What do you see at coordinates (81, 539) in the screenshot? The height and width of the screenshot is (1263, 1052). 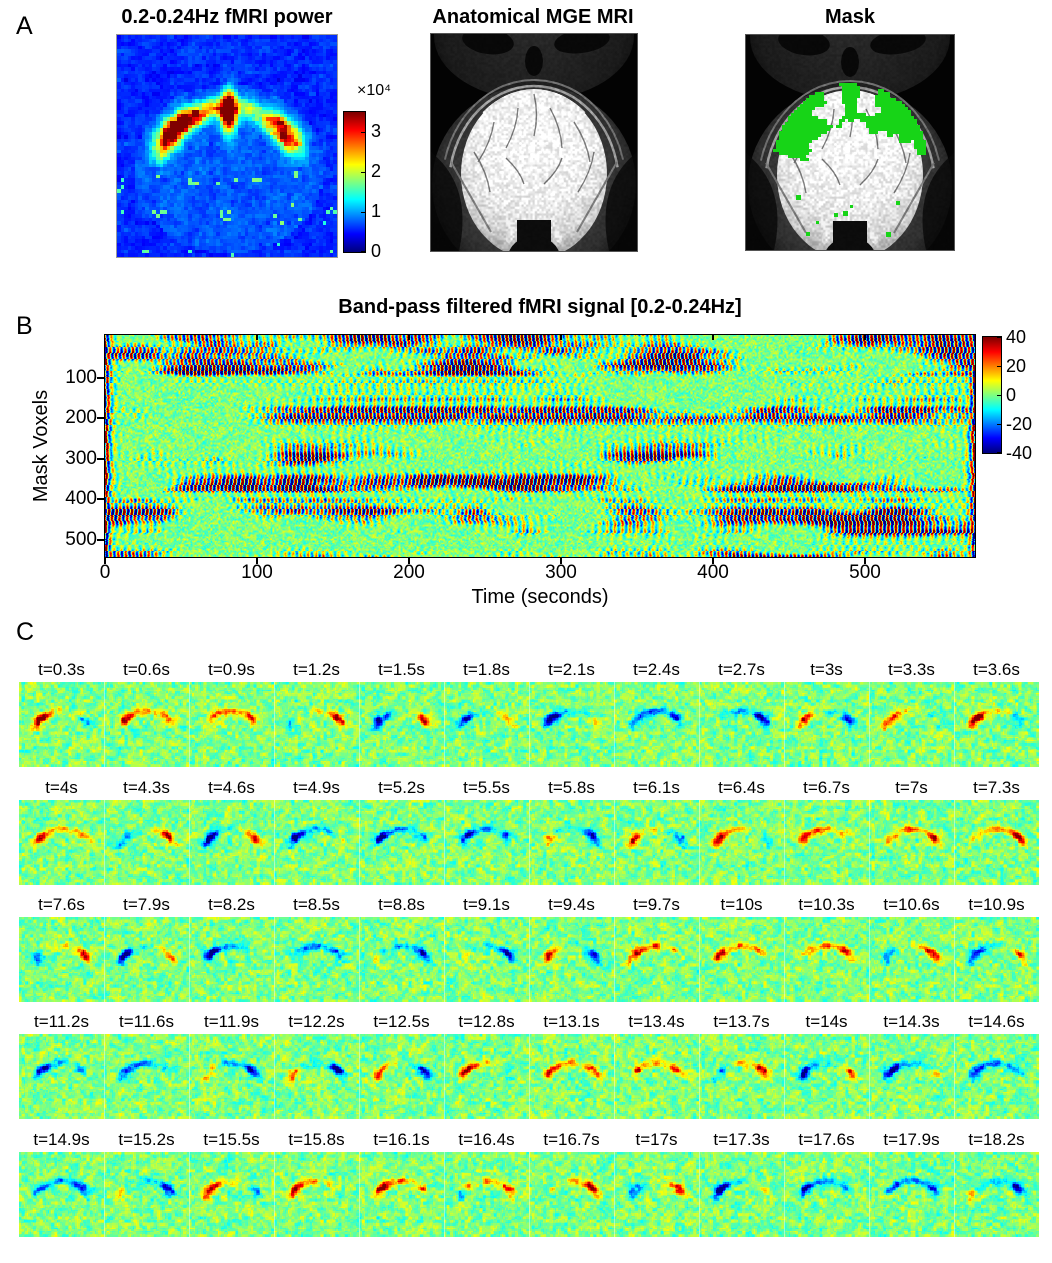 I see `y-tick-label: 500` at bounding box center [81, 539].